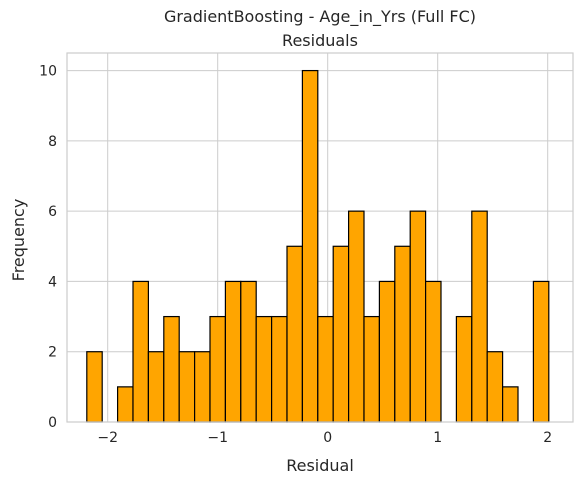 The height and width of the screenshot is (484, 584). Describe the element at coordinates (217, 438) in the screenshot. I see `x-tick-label-1: −1` at that location.